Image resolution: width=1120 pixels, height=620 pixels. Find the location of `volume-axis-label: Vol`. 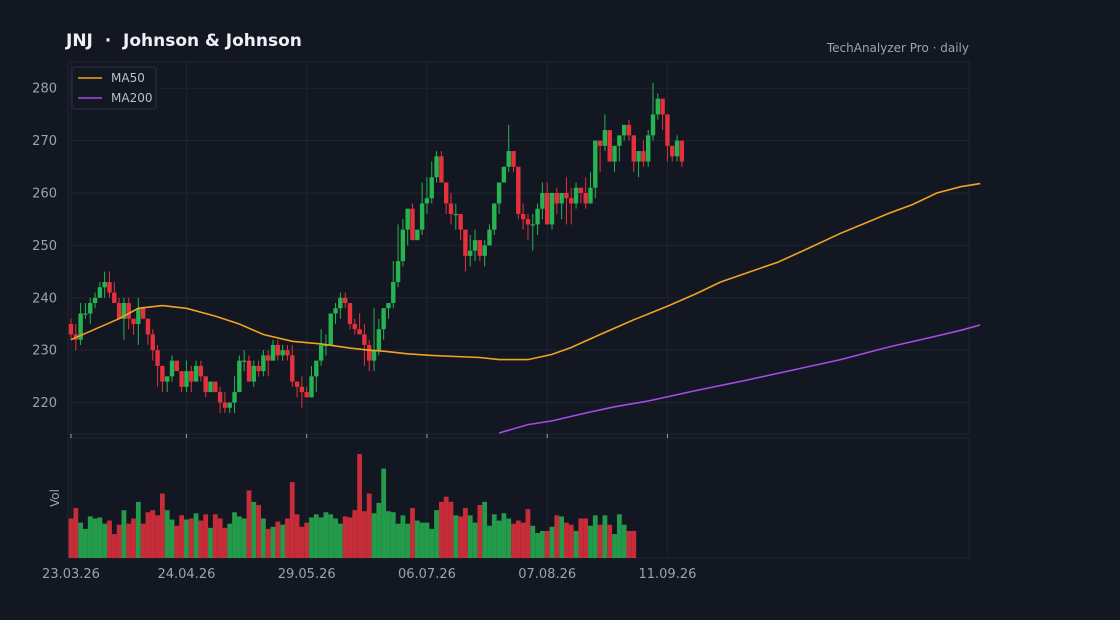

volume-axis-label: Vol is located at coordinates (55, 498).